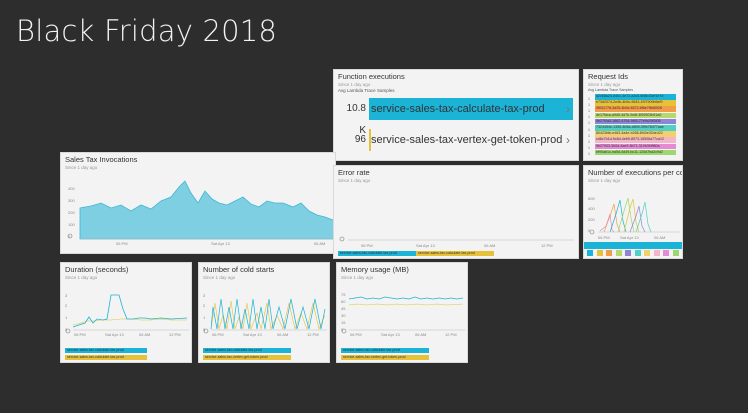 This screenshot has height=413, width=748. What do you see at coordinates (467, 140) in the screenshot?
I see `function-name: service-sales-tax-vertex-get-token-prod` at bounding box center [467, 140].